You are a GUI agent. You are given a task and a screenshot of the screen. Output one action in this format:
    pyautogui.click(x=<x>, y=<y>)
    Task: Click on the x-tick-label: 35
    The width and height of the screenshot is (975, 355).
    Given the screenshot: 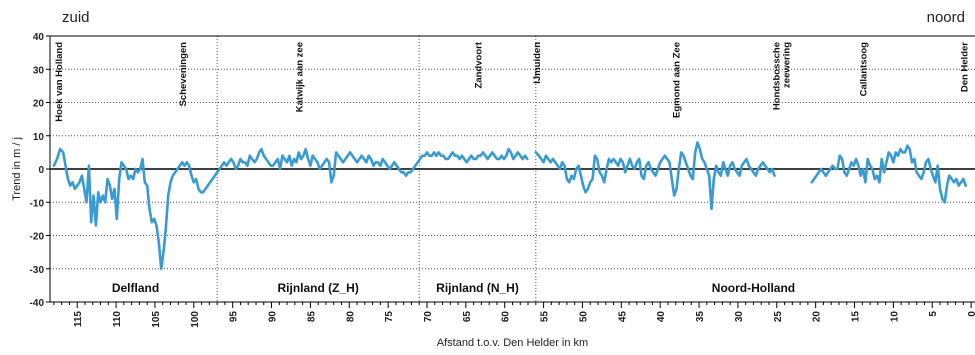 What is the action you would take?
    pyautogui.click(x=700, y=317)
    